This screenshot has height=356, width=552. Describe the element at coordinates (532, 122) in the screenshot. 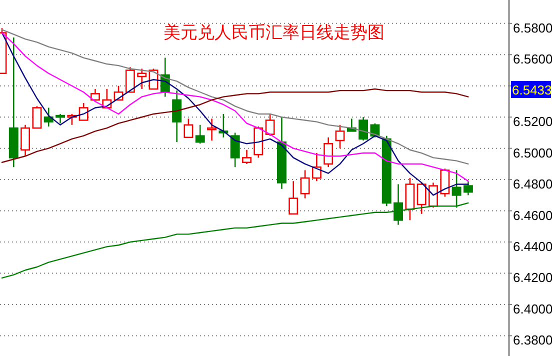

I see `y-tick-label: 6.5200` at that location.